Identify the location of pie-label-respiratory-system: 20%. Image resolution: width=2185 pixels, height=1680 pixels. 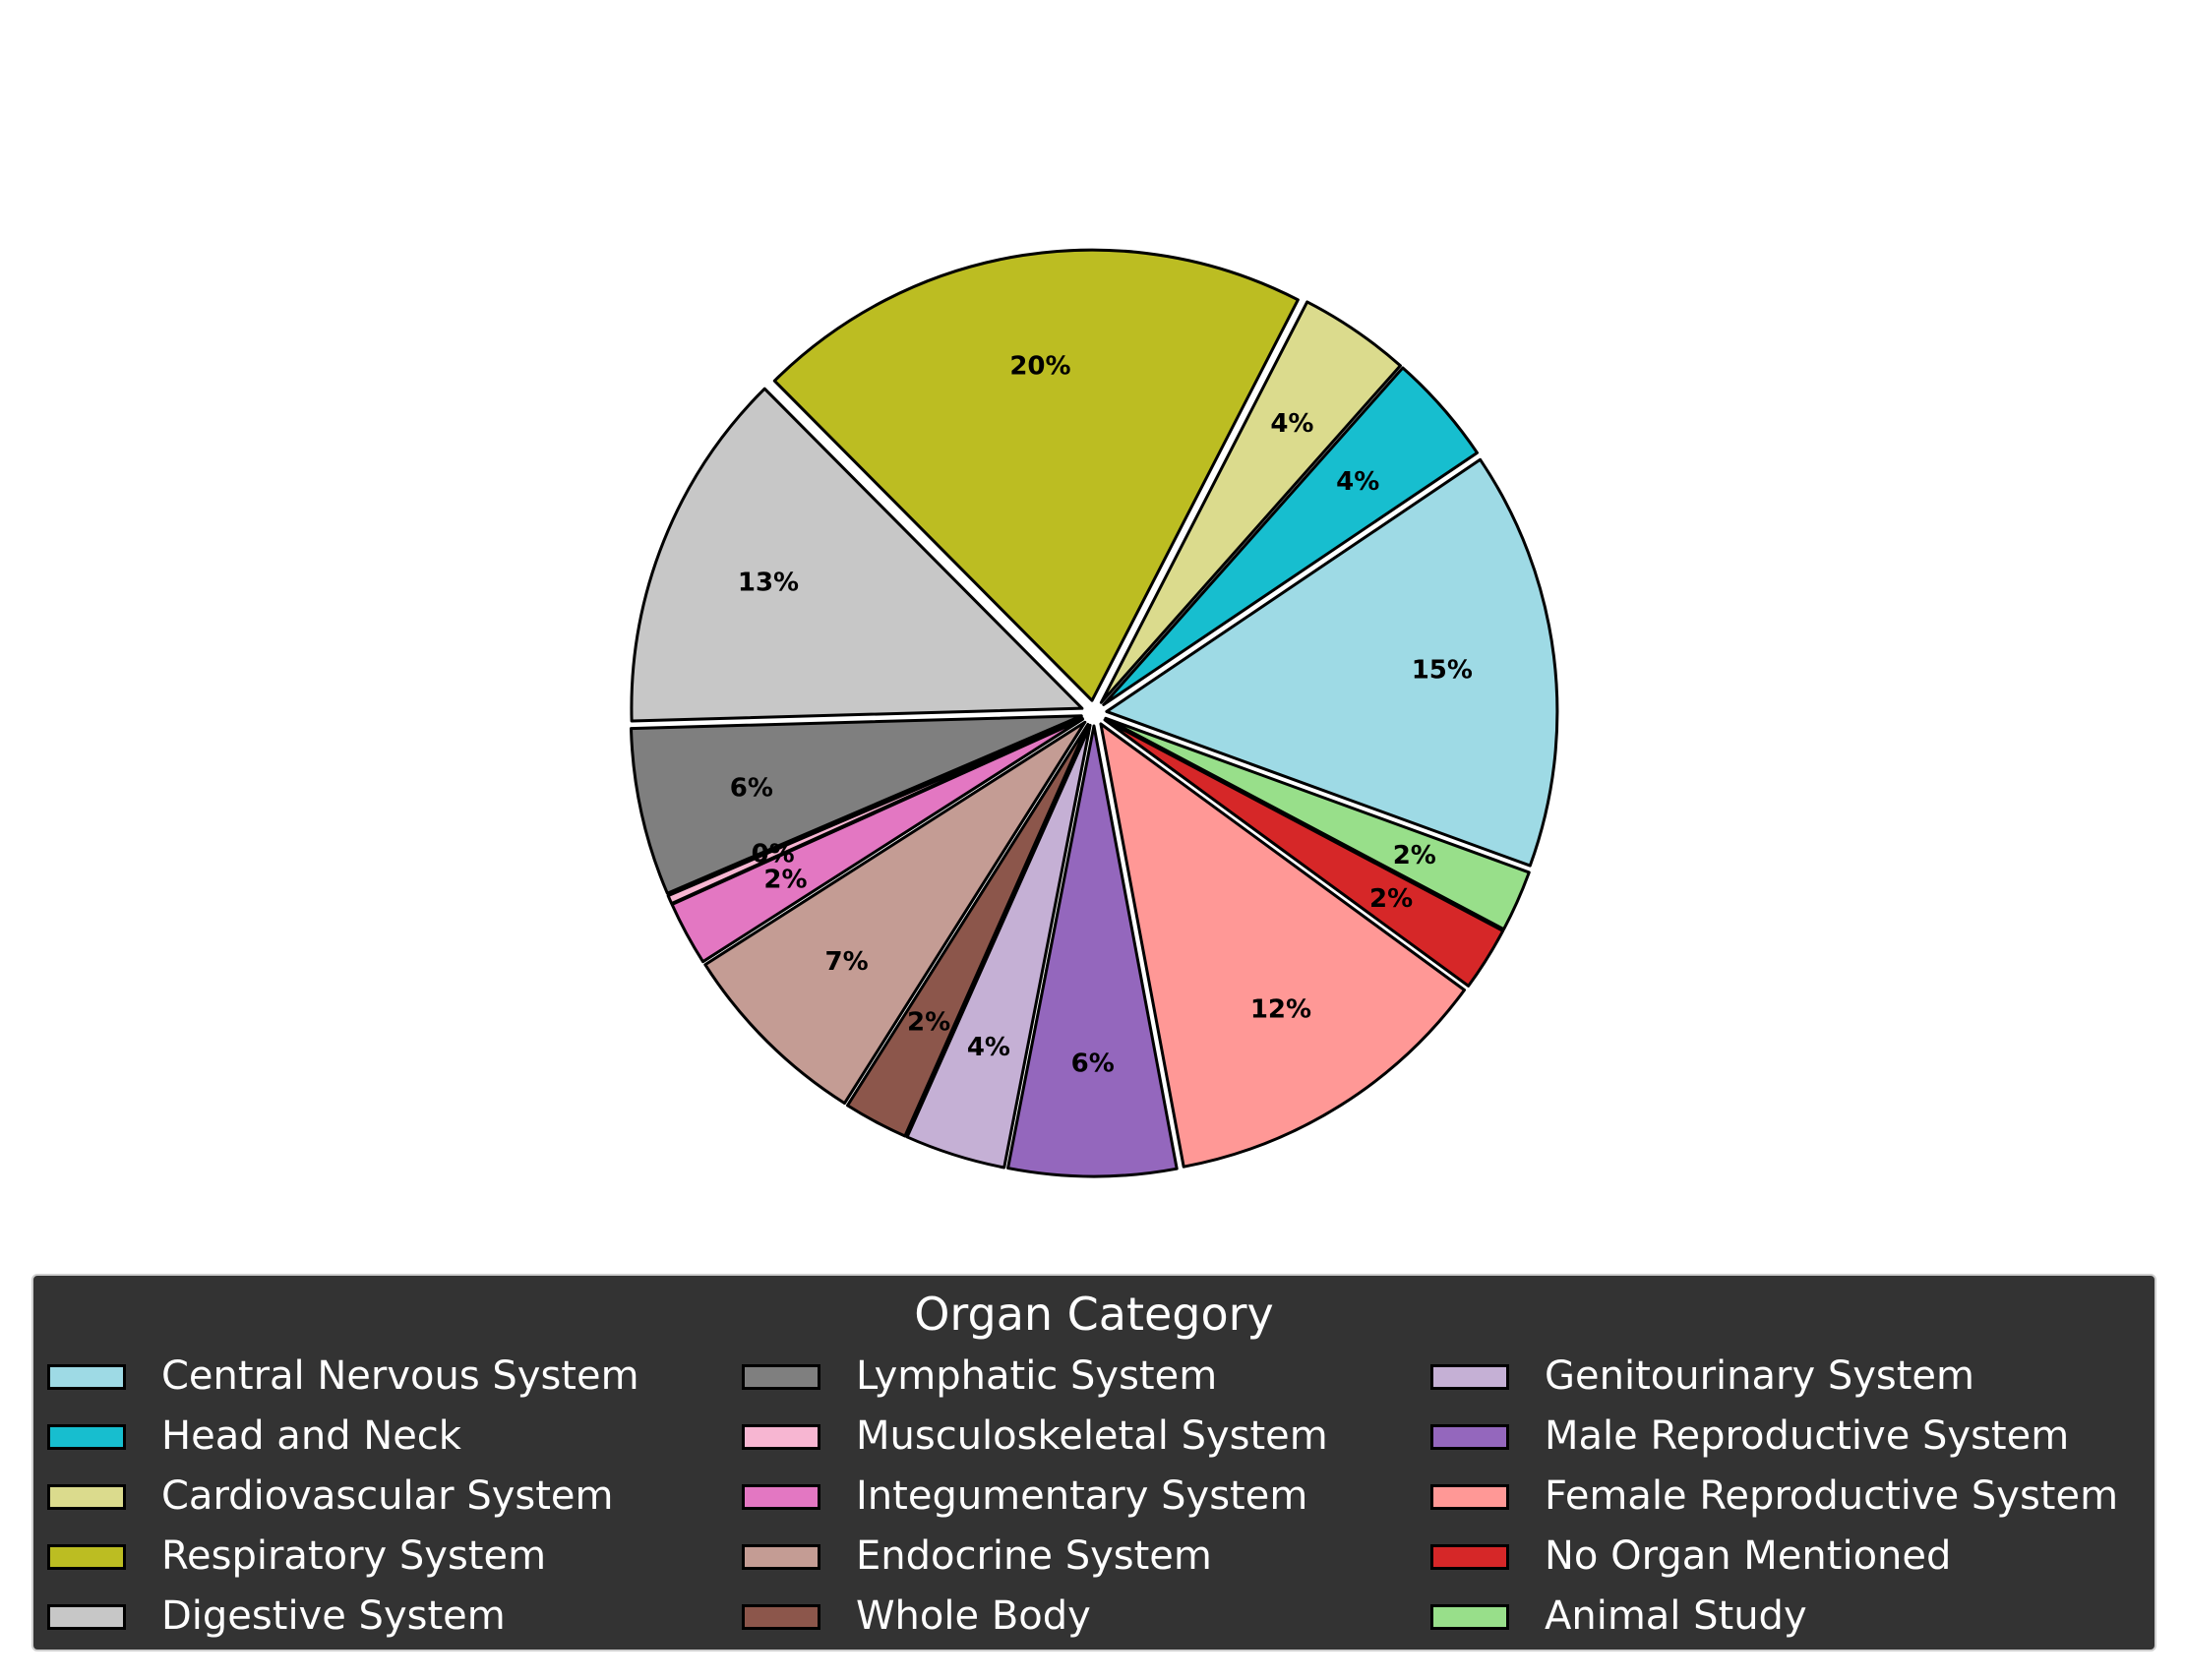
(1039, 367).